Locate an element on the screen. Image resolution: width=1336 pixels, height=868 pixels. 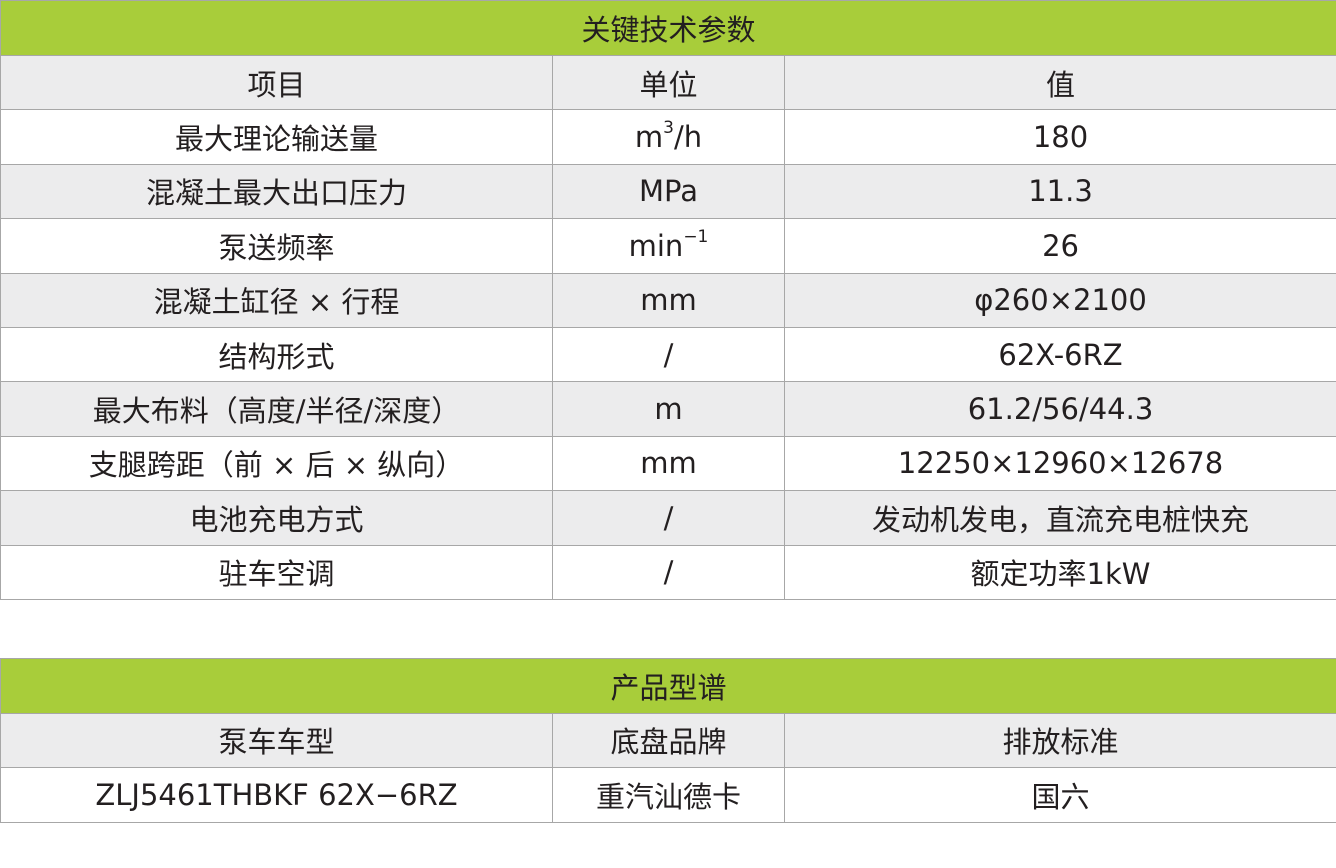
unit-text: MPa is located at coordinates (668, 191).